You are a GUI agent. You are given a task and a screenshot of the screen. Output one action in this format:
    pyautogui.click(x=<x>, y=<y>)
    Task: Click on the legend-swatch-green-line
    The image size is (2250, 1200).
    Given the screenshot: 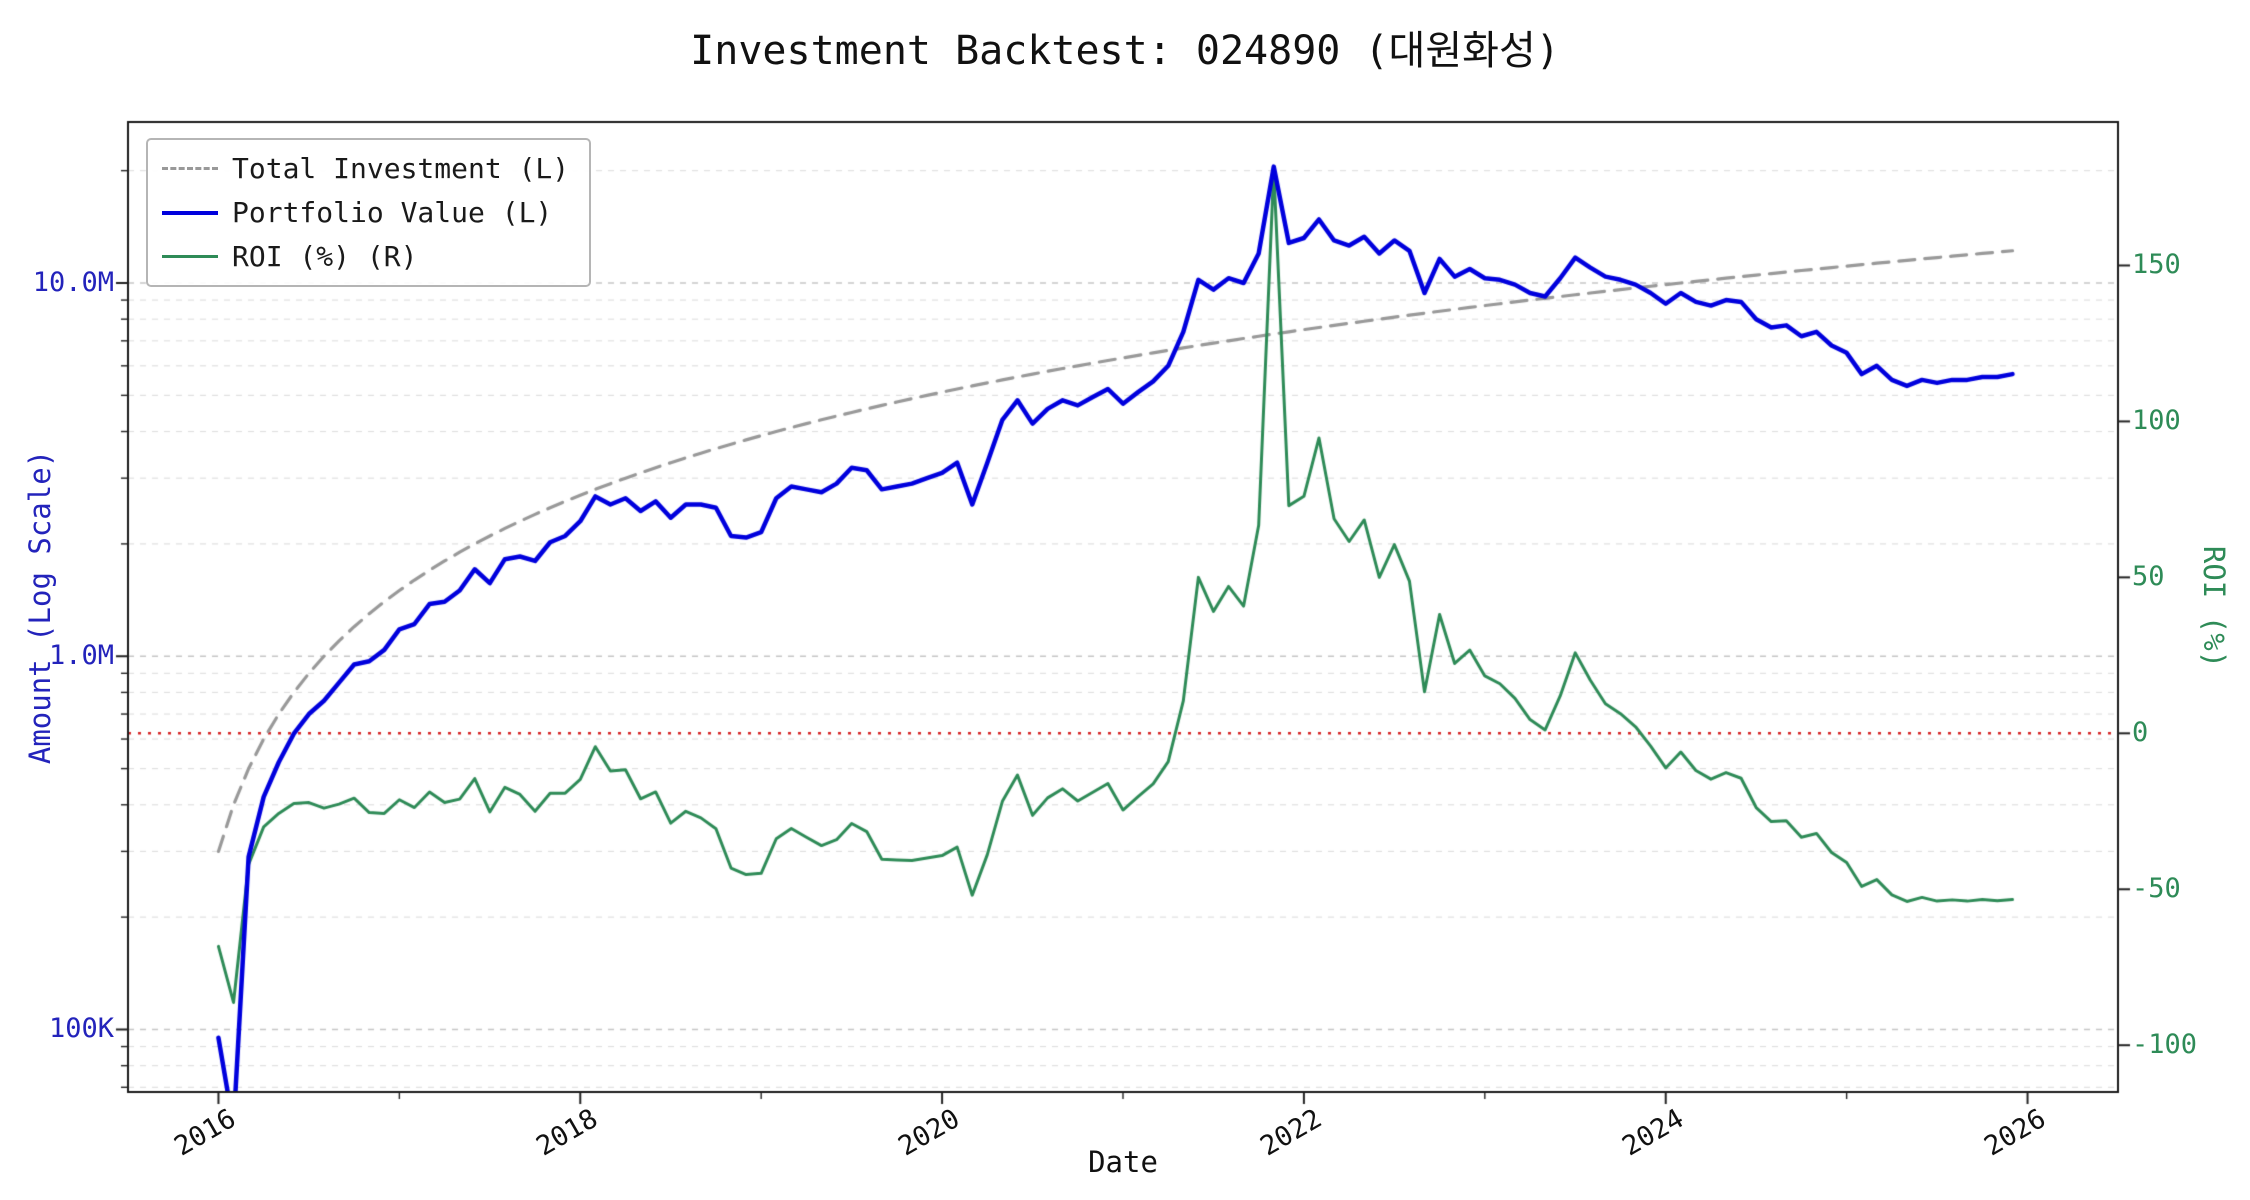 What is the action you would take?
    pyautogui.click(x=190, y=256)
    